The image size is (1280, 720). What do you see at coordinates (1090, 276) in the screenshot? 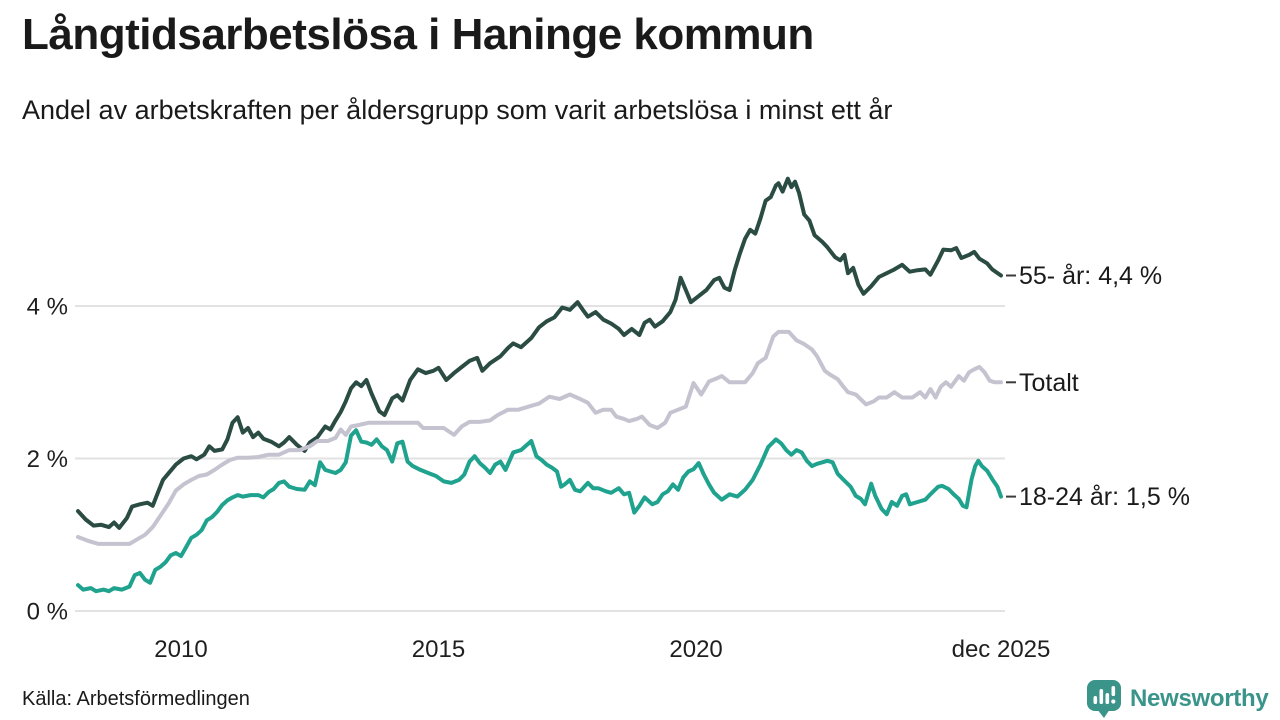
I see `series-end-label-55plus: 55- år: 4,4 %` at bounding box center [1090, 276].